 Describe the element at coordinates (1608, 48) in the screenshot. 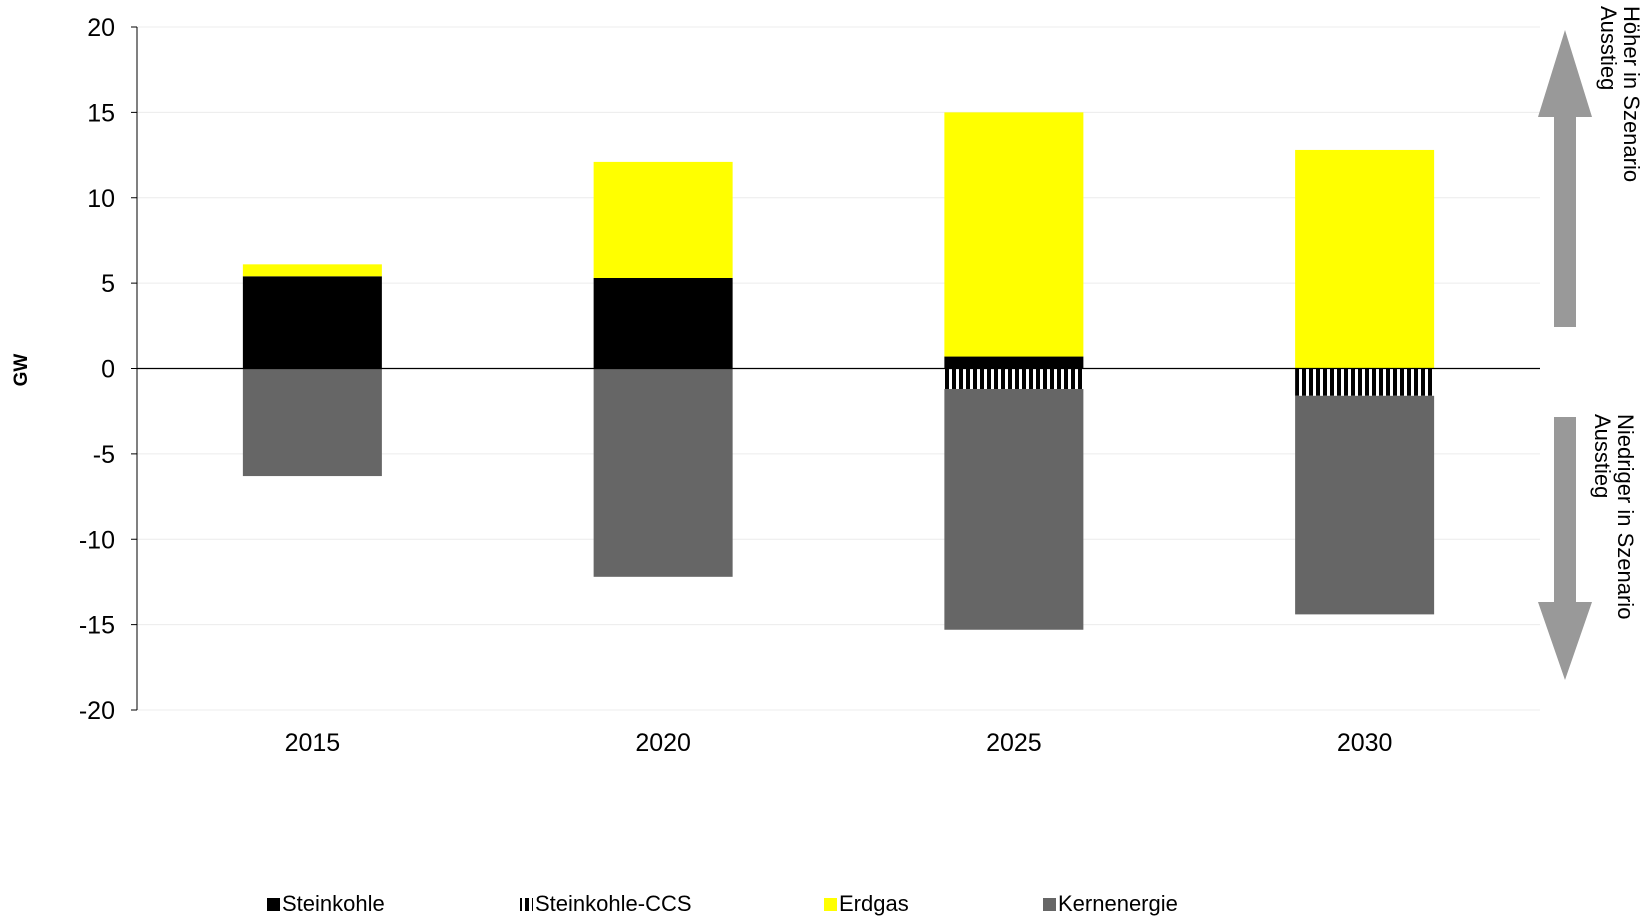

I see `annotation-higher-line: Ausstieg` at that location.